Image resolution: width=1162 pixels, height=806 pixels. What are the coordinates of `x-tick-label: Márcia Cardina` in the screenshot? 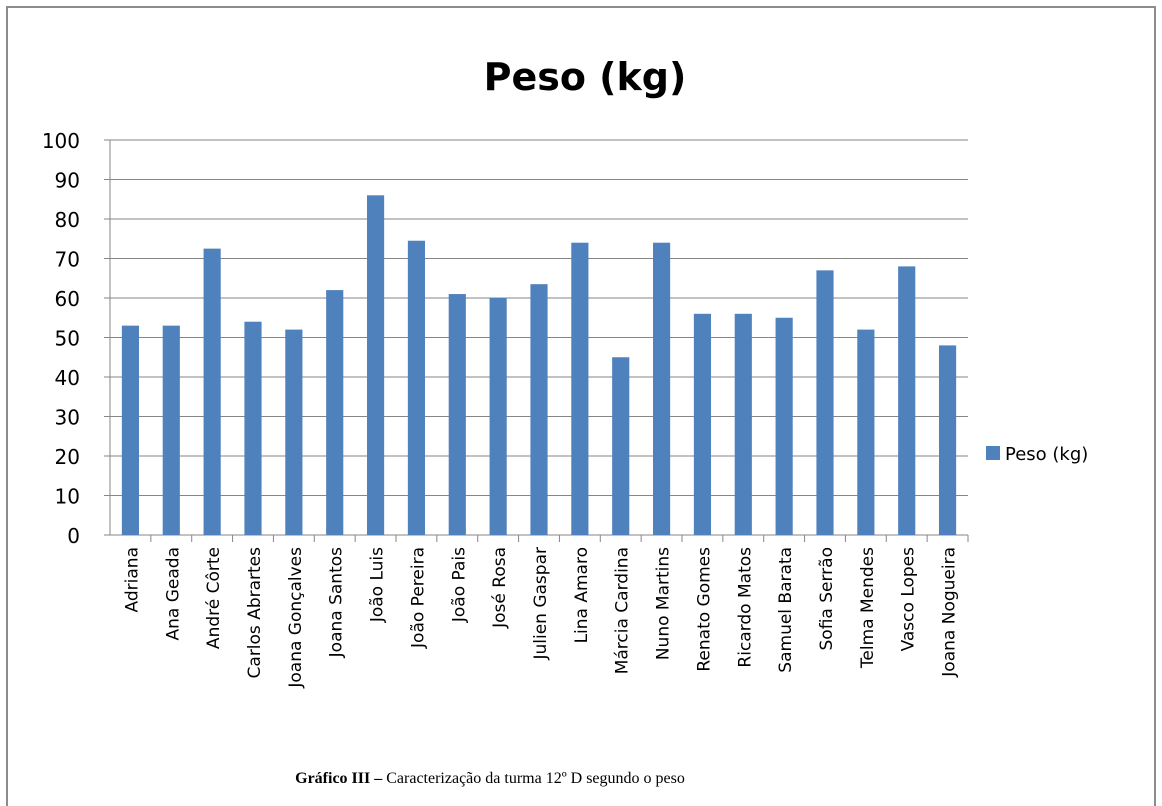 It's located at (623, 610).